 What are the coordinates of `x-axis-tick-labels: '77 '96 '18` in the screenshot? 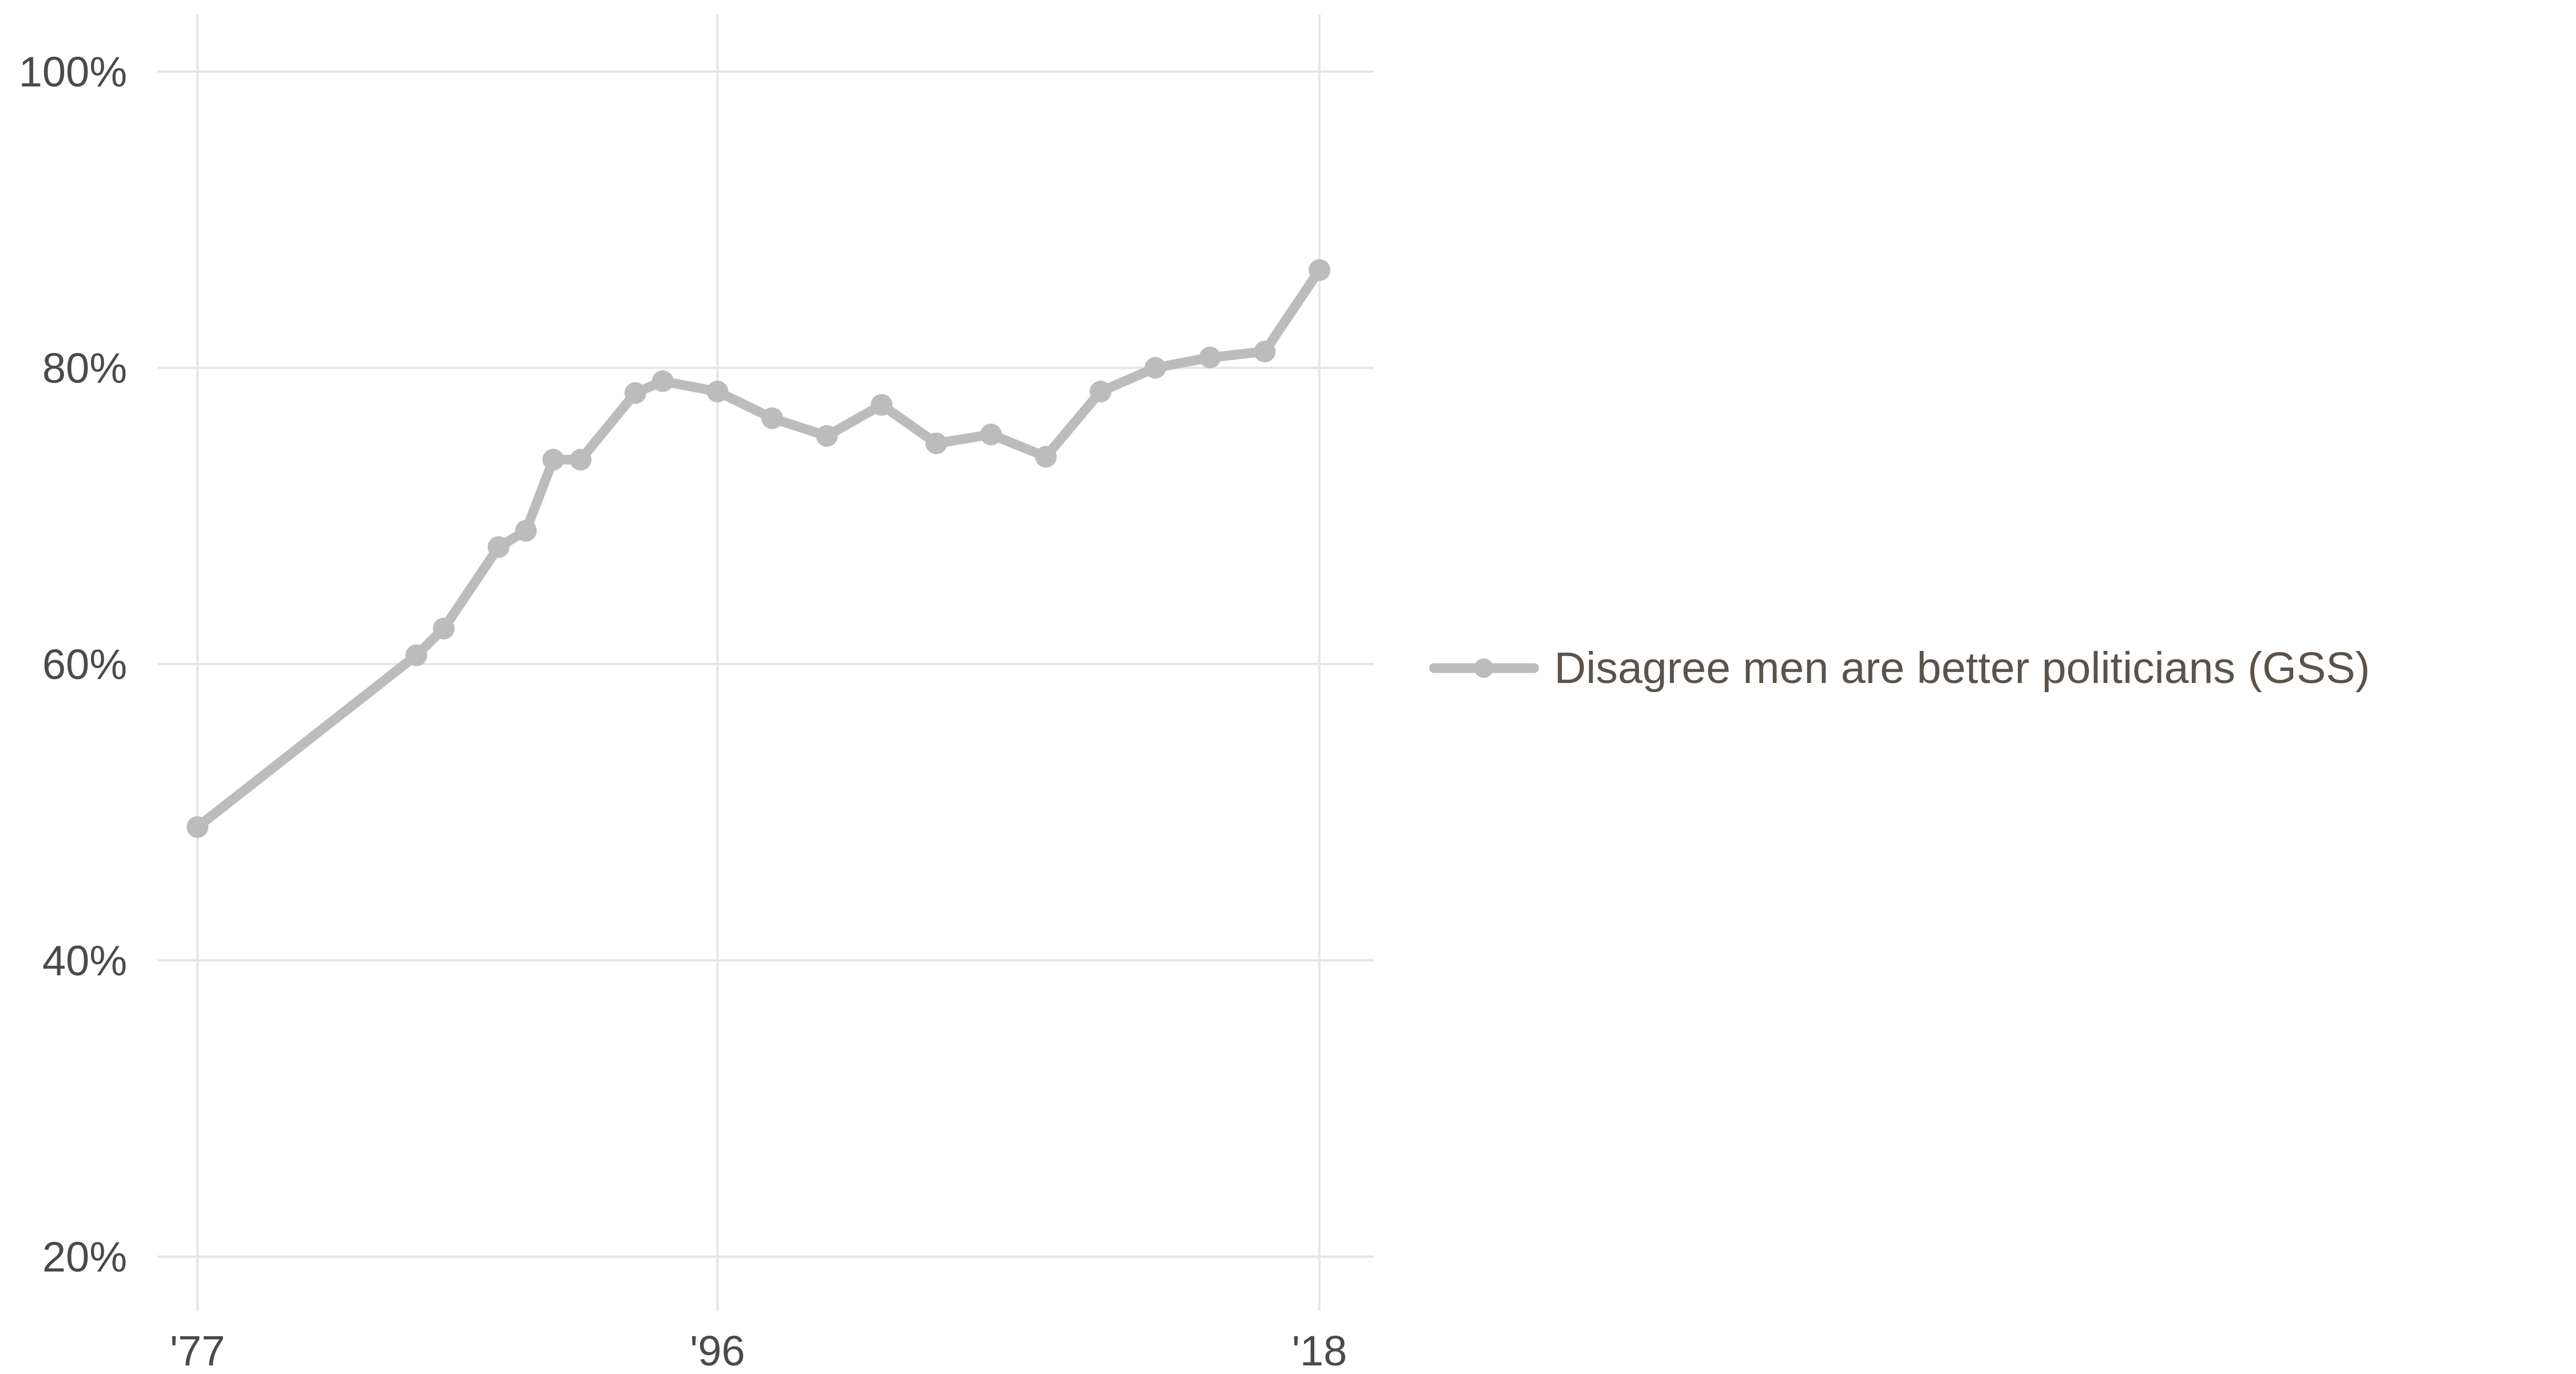 It's located at (758, 1351).